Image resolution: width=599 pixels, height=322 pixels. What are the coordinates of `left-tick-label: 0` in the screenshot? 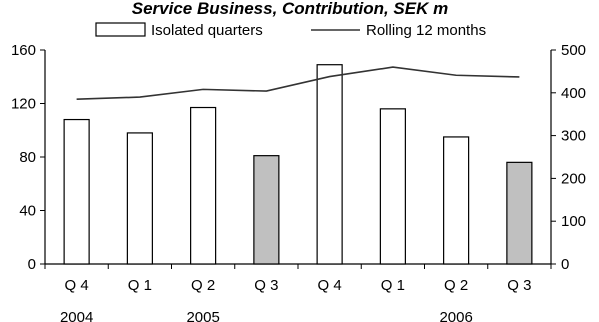 It's located at (32, 264).